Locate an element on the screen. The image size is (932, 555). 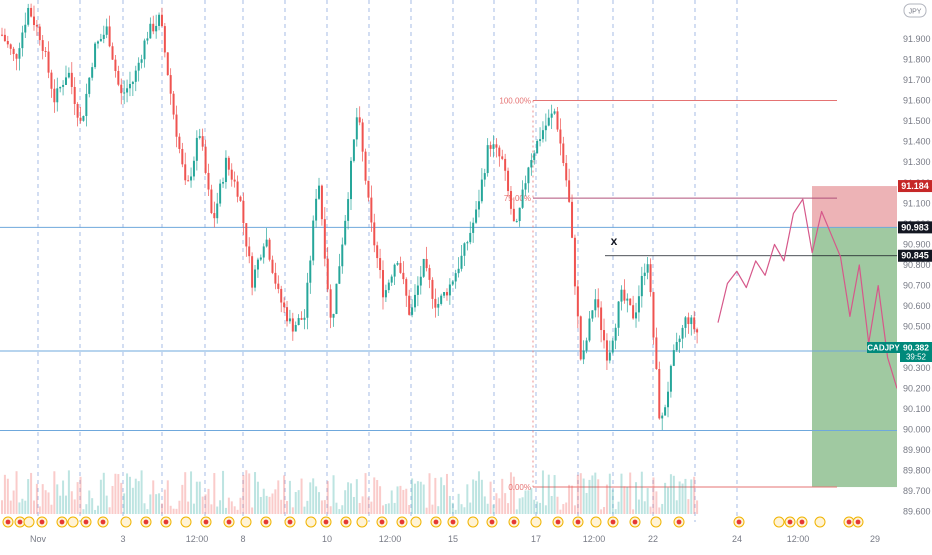
time-axis: Nov 3 12:00 8 10 12:00 15 17 12:00 22 24 12:00 29 is located at coordinates (466, 540).